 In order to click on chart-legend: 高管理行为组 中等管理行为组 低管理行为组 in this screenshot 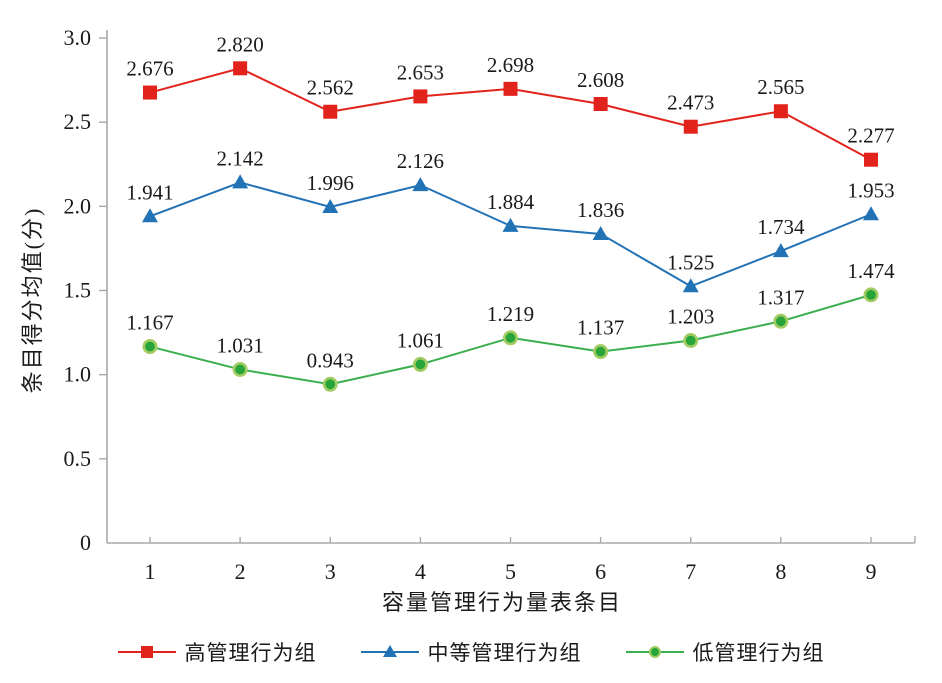, I will do `click(471, 652)`.